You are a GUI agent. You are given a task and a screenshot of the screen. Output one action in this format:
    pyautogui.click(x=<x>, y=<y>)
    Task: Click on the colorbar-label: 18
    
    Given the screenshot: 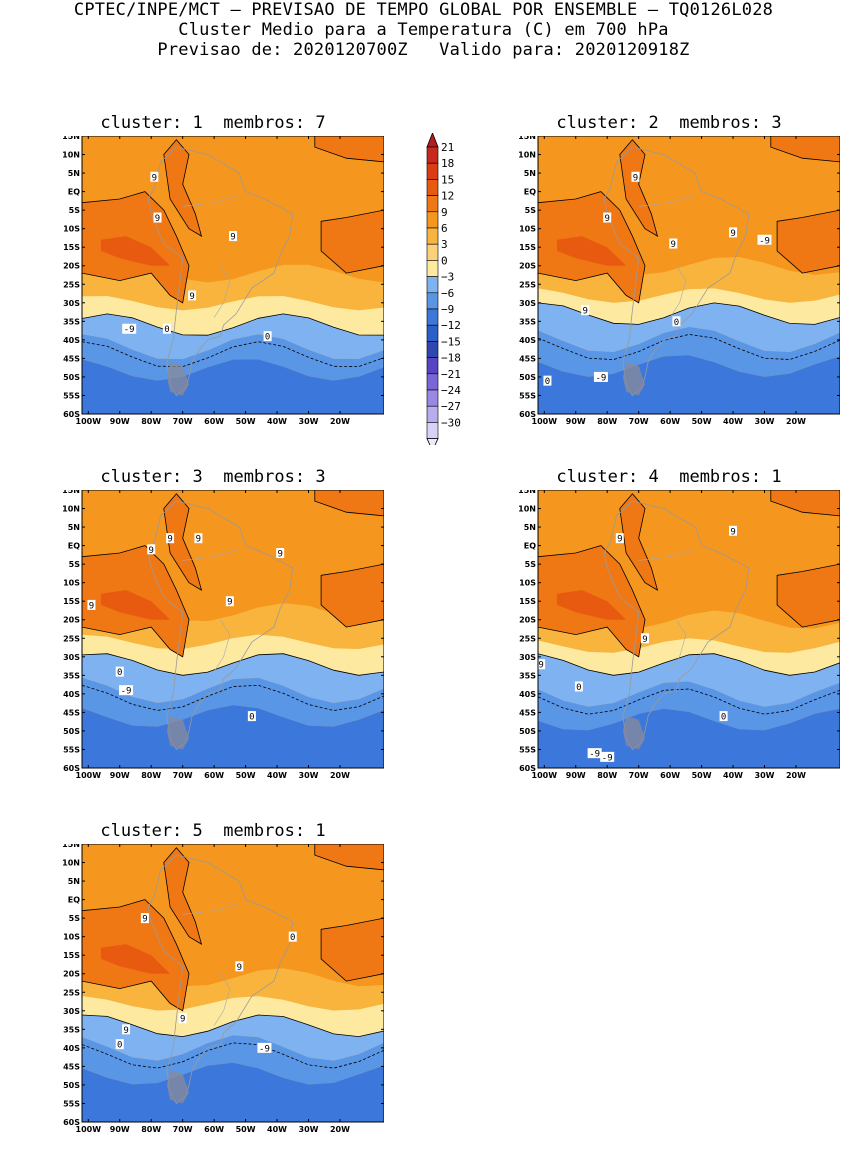 What is the action you would take?
    pyautogui.click(x=447, y=163)
    